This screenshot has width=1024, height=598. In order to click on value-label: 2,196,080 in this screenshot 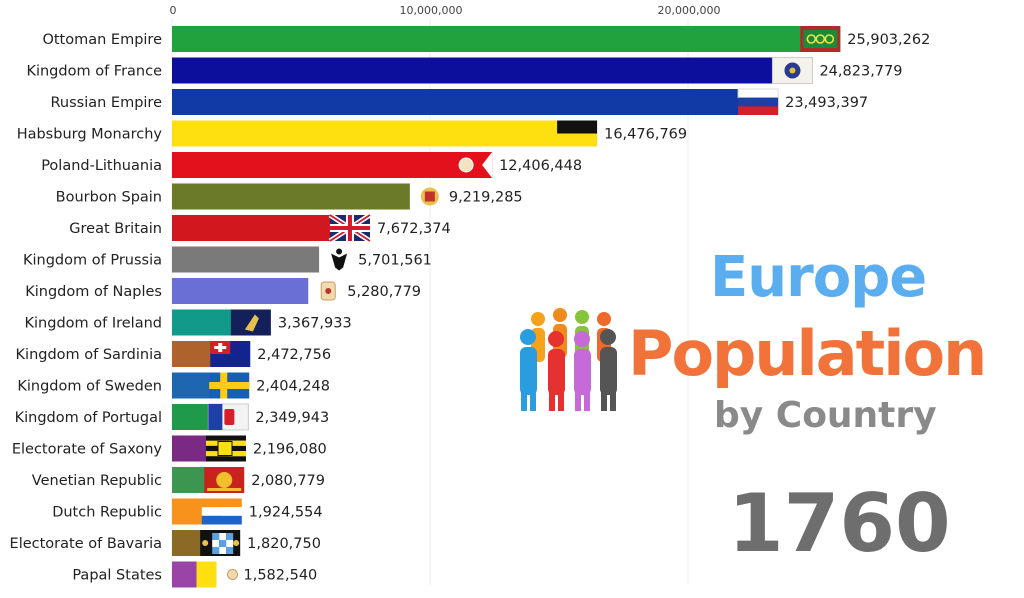, I will do `click(290, 450)`.